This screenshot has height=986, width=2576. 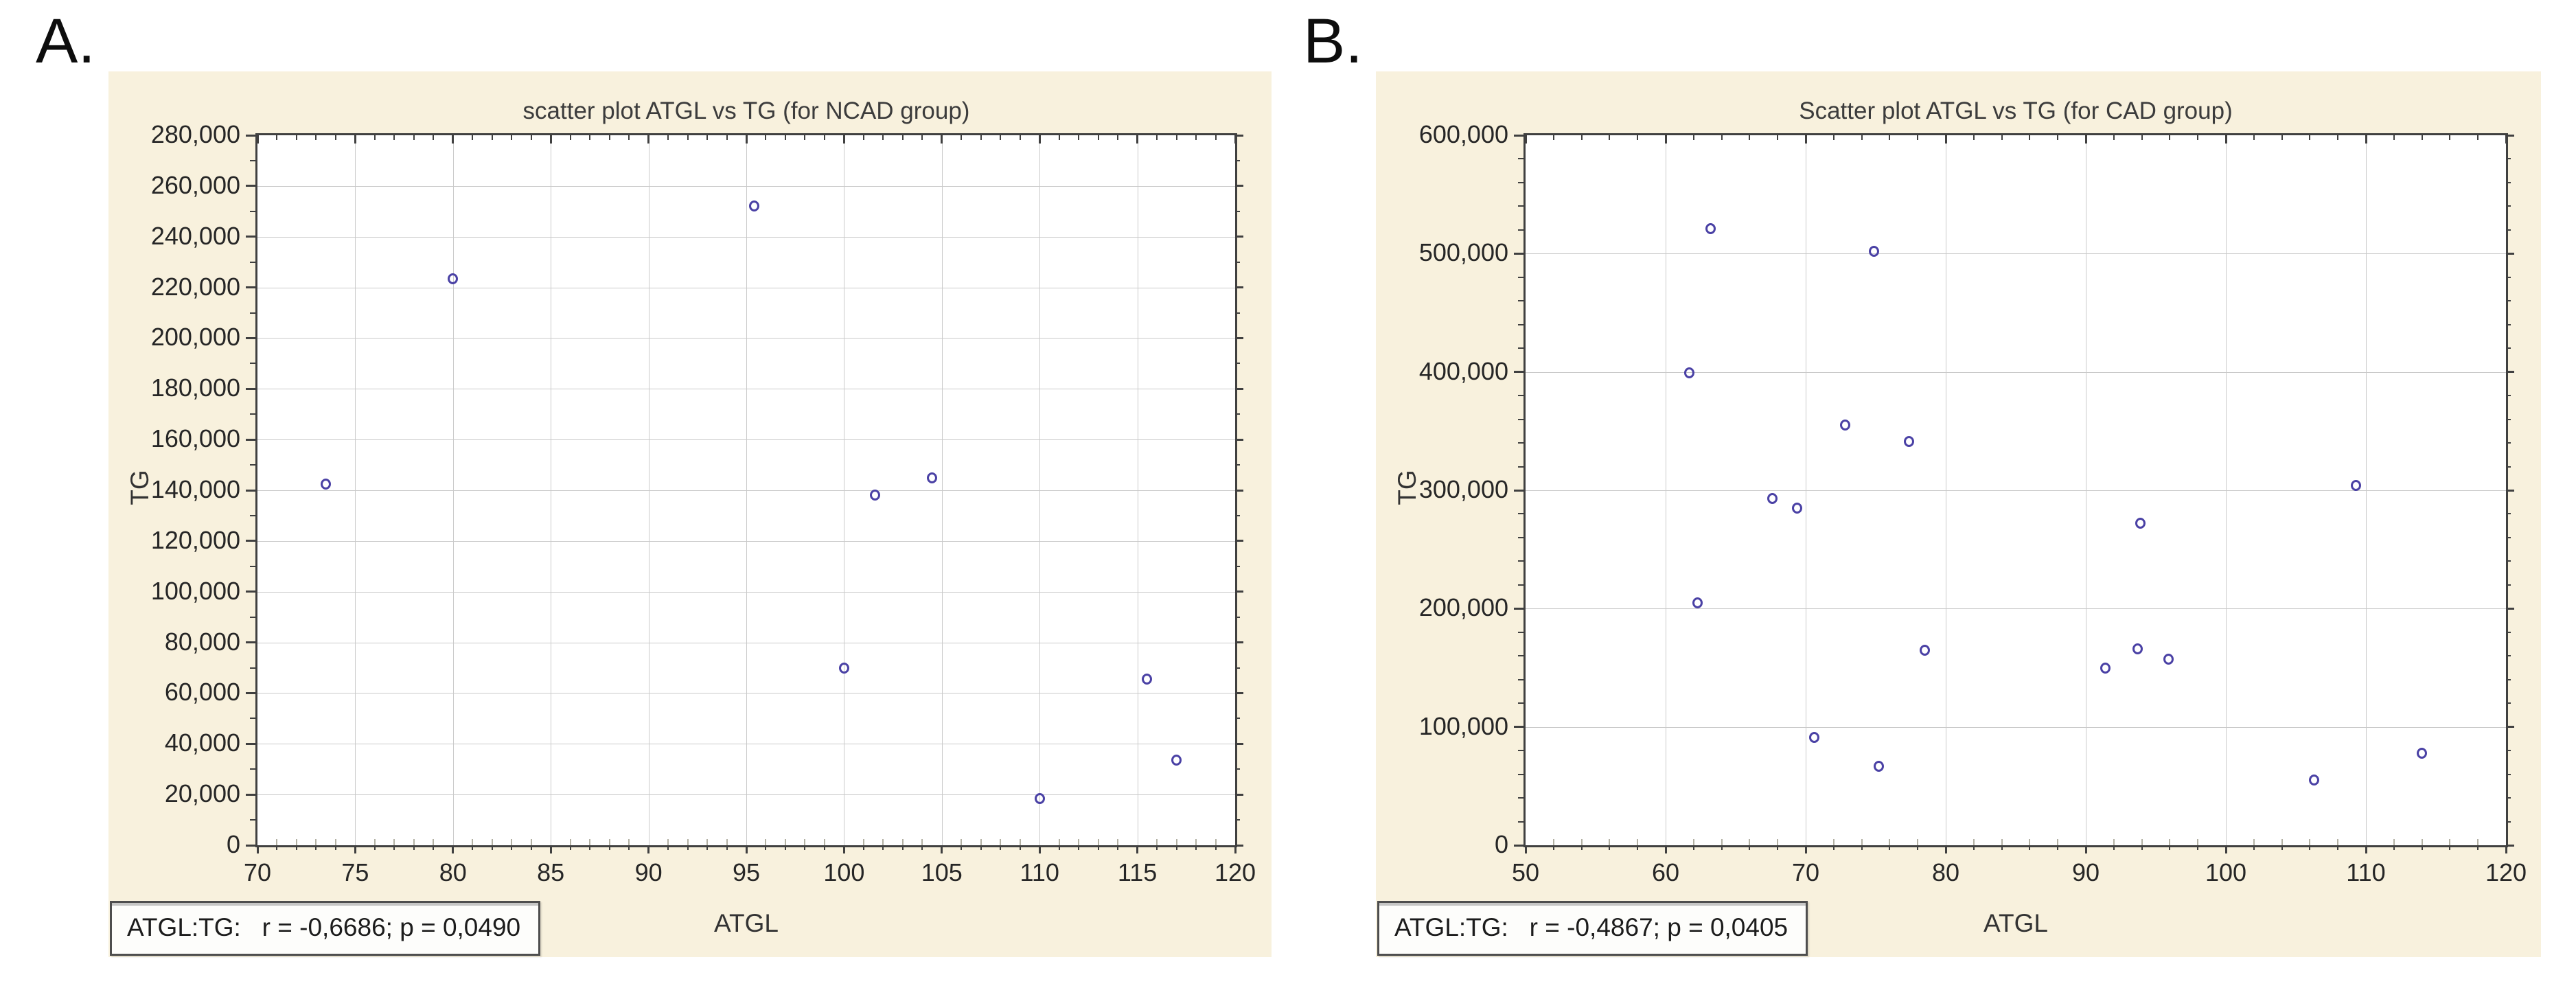 I want to click on x-tick-label: 80, so click(x=1945, y=872).